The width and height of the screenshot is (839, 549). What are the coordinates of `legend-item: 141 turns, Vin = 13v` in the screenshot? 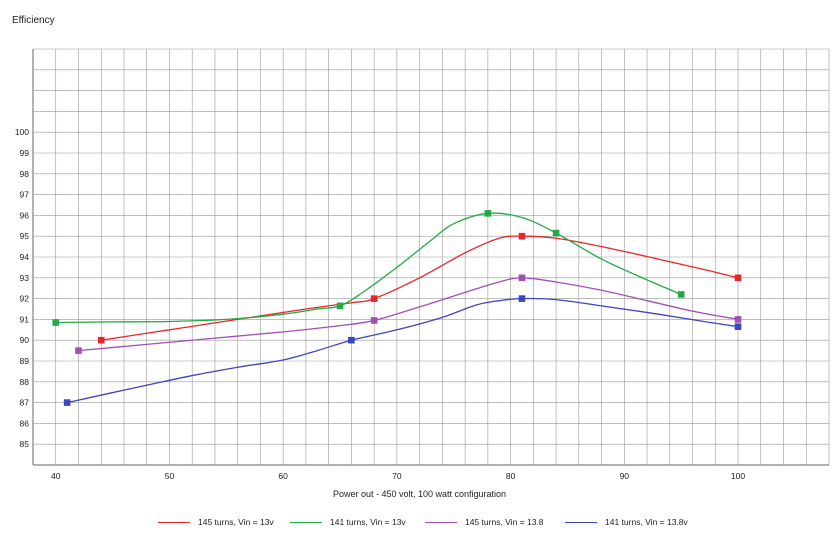 It's located at (348, 522).